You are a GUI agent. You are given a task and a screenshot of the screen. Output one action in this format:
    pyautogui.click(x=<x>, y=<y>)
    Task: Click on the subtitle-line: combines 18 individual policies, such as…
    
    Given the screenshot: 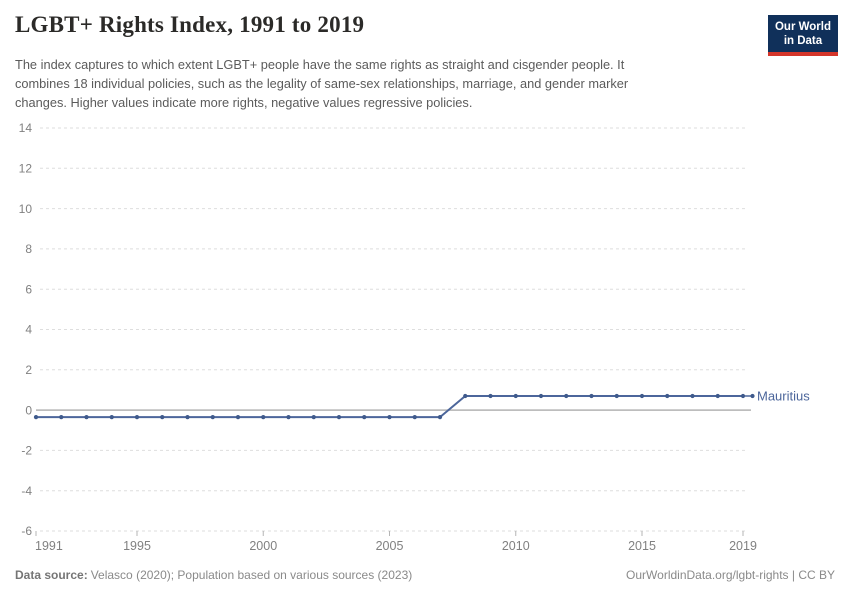 What is the action you would take?
    pyautogui.click(x=322, y=83)
    